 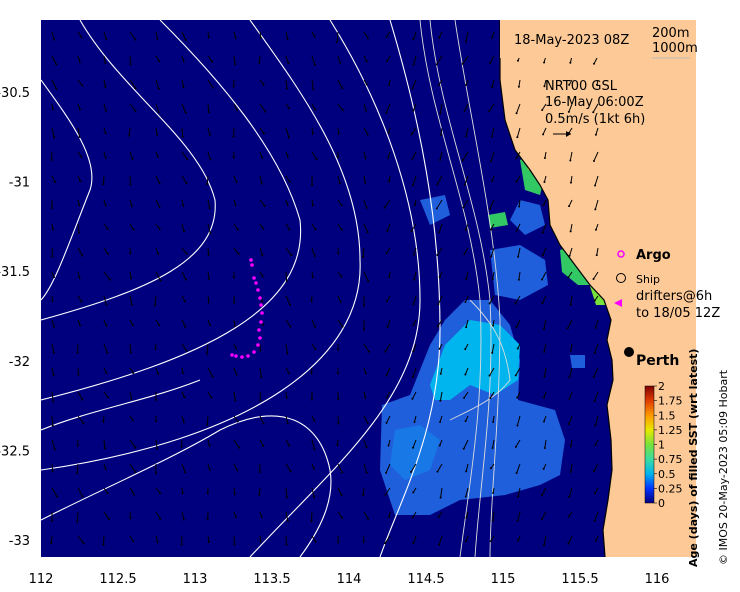 I want to click on lon-tick-label: 115.5, so click(x=579, y=579).